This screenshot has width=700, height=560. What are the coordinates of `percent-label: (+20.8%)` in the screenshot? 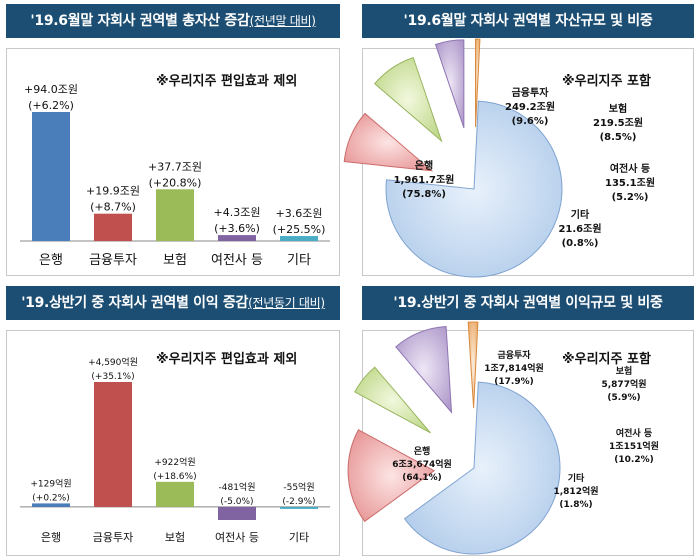 It's located at (175, 182).